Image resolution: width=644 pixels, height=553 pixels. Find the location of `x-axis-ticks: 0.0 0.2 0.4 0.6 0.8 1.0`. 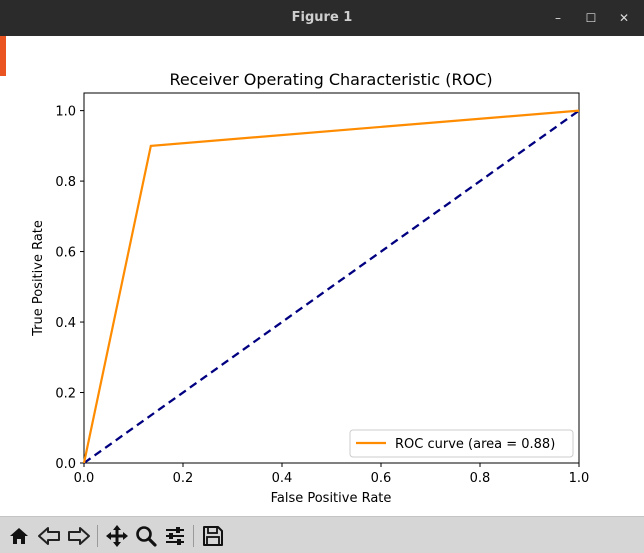

x-axis-ticks: 0.0 0.2 0.4 0.6 0.8 1.0 is located at coordinates (332, 474).